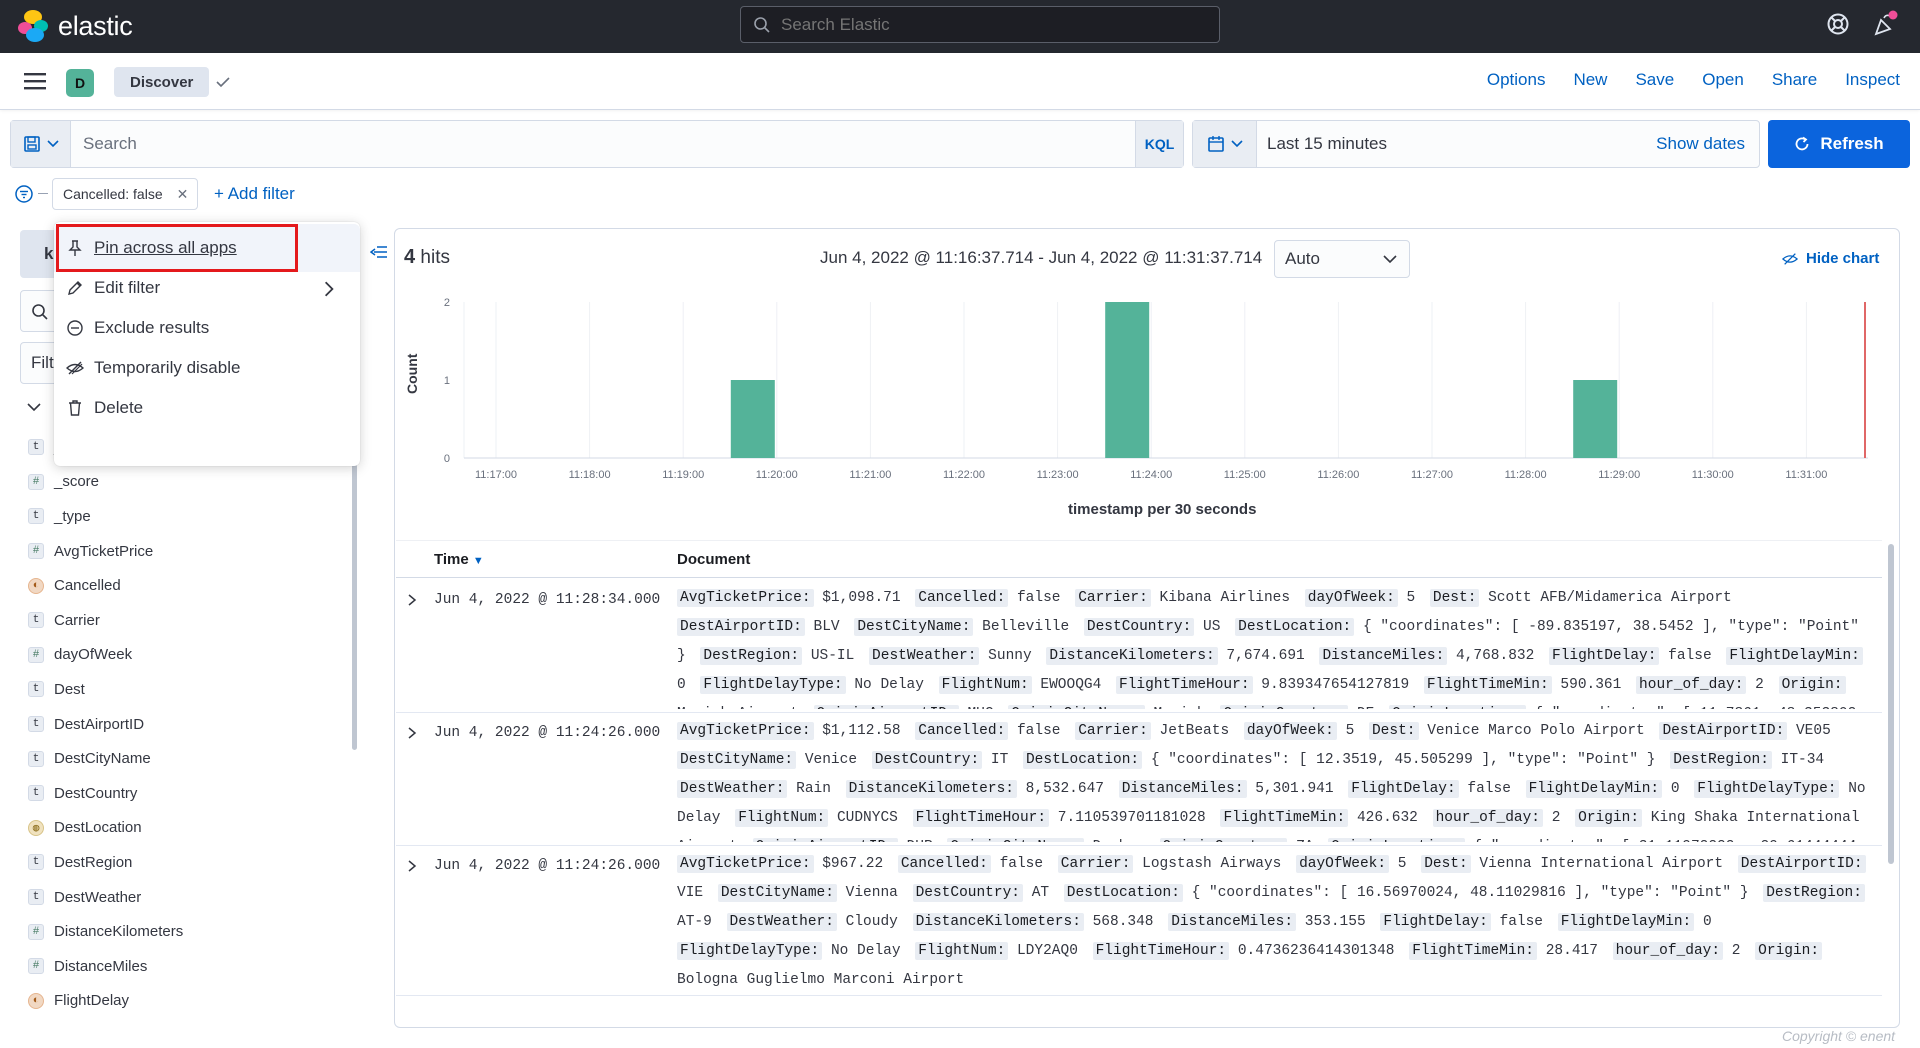 The width and height of the screenshot is (1920, 1048). I want to click on menu-icon, so click(35, 81).